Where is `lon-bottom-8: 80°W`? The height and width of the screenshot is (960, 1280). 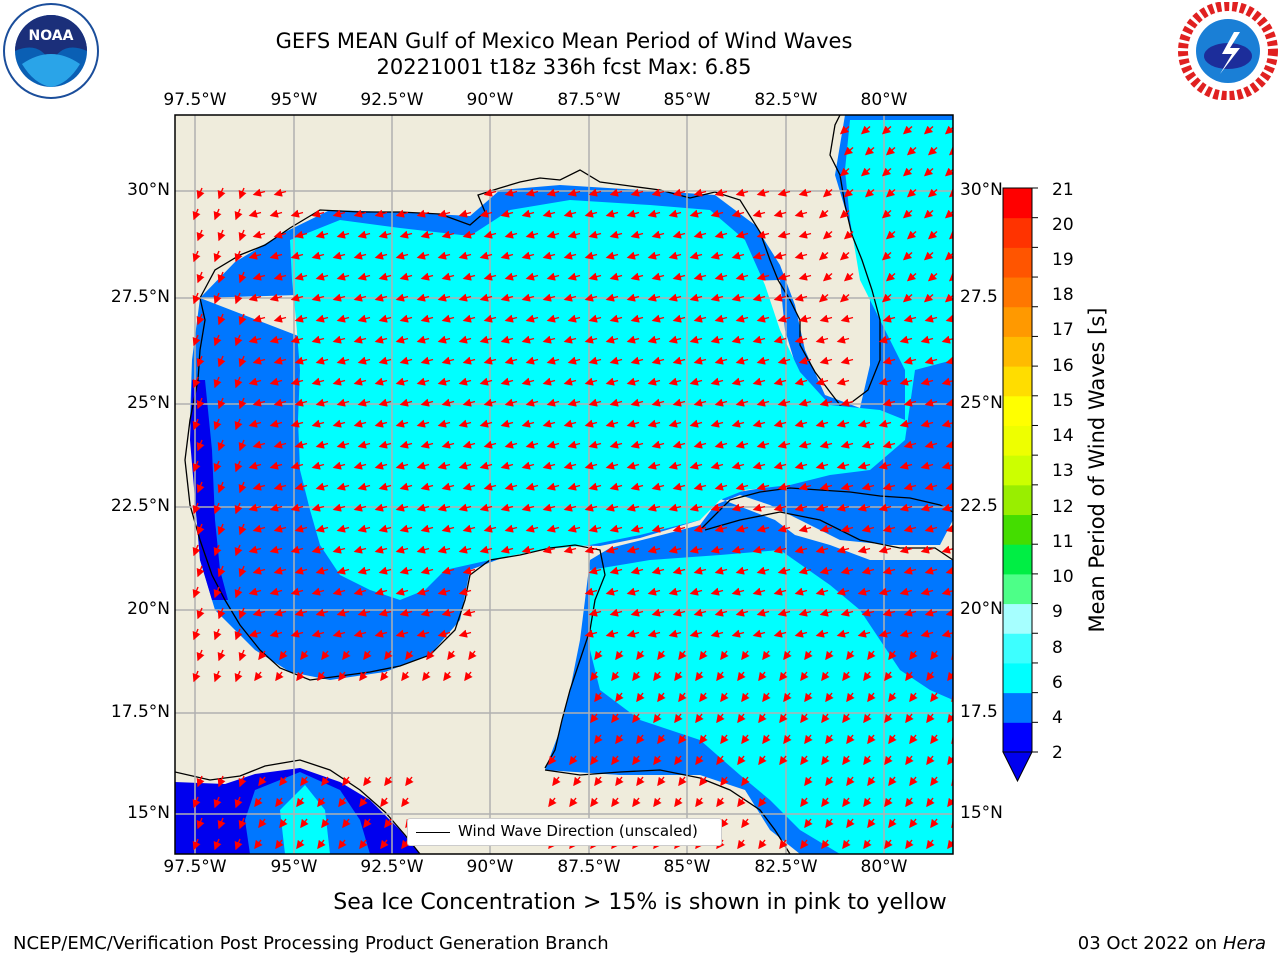 lon-bottom-8: 80°W is located at coordinates (884, 867).